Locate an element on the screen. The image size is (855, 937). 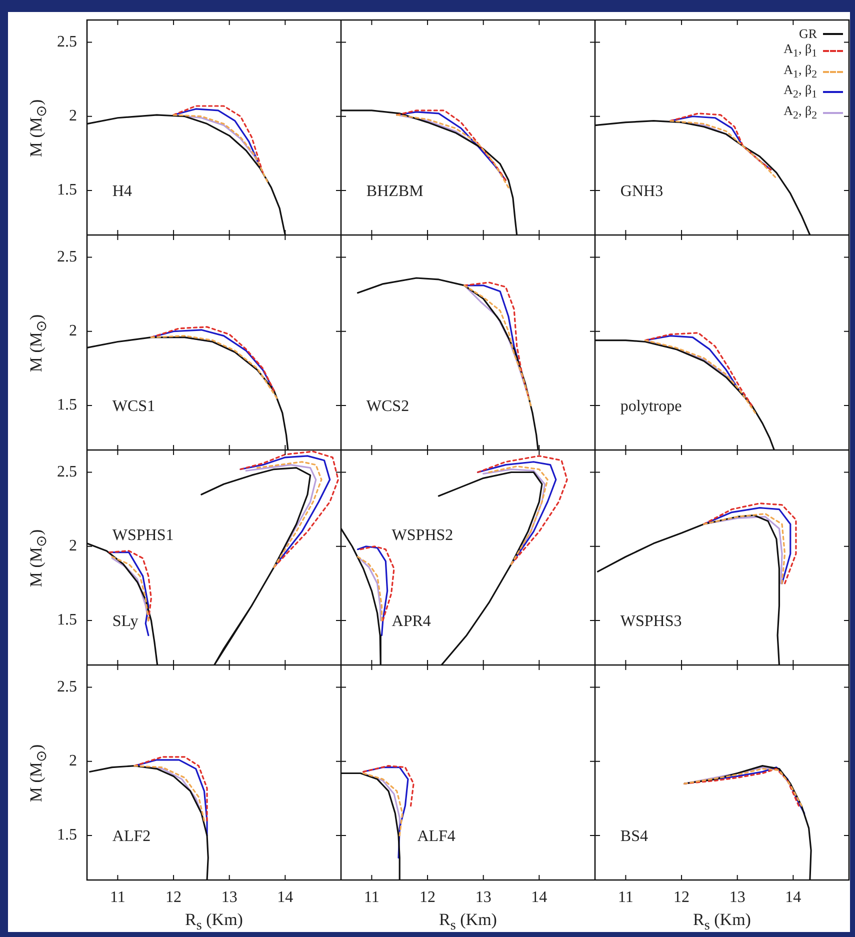
annotation: BHZBM is located at coordinates (395, 191).